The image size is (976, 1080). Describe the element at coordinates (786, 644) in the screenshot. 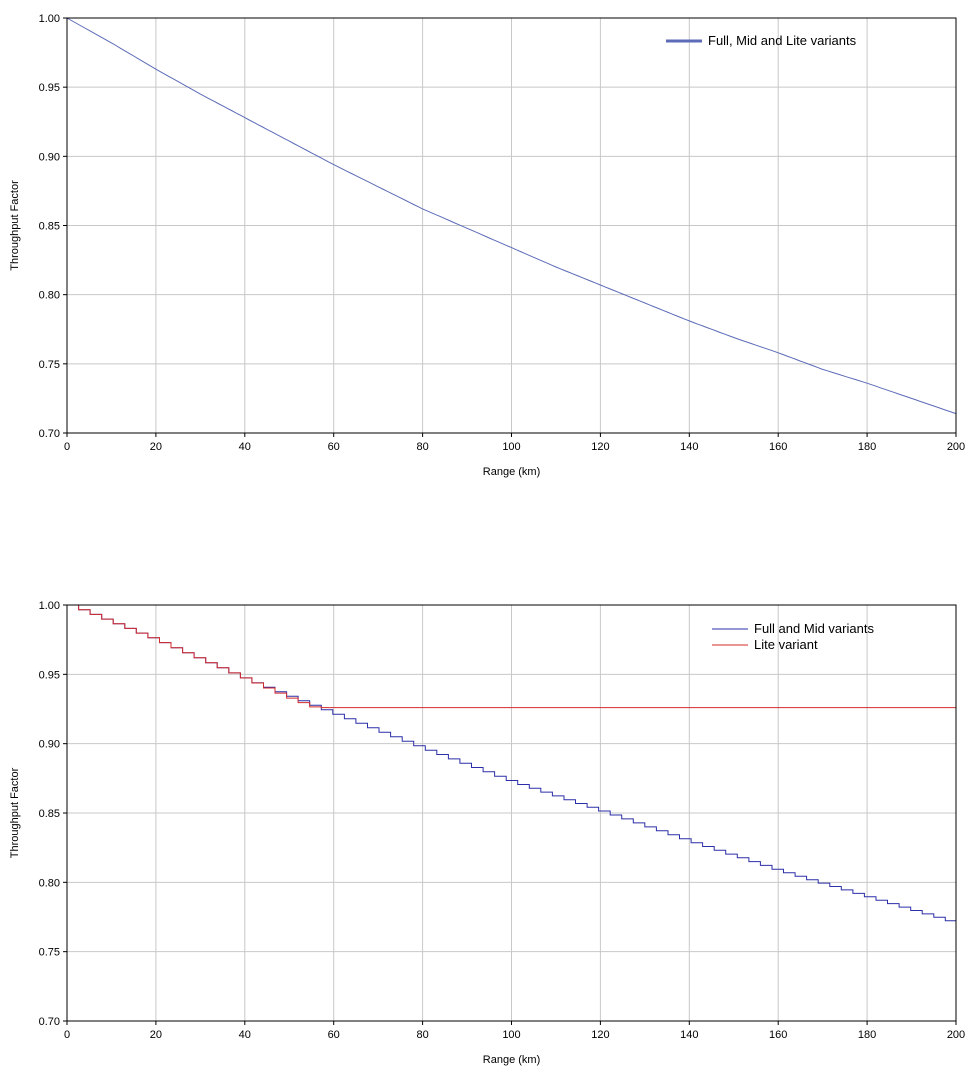

I see `legend-label-1: Lite variant` at that location.